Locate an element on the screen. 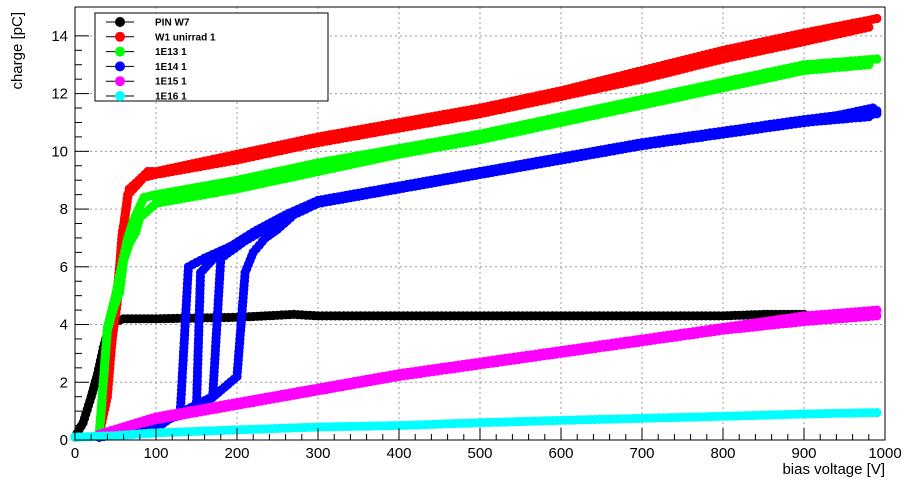 The height and width of the screenshot is (487, 908). y-tick-label: 12 is located at coordinates (59, 94).